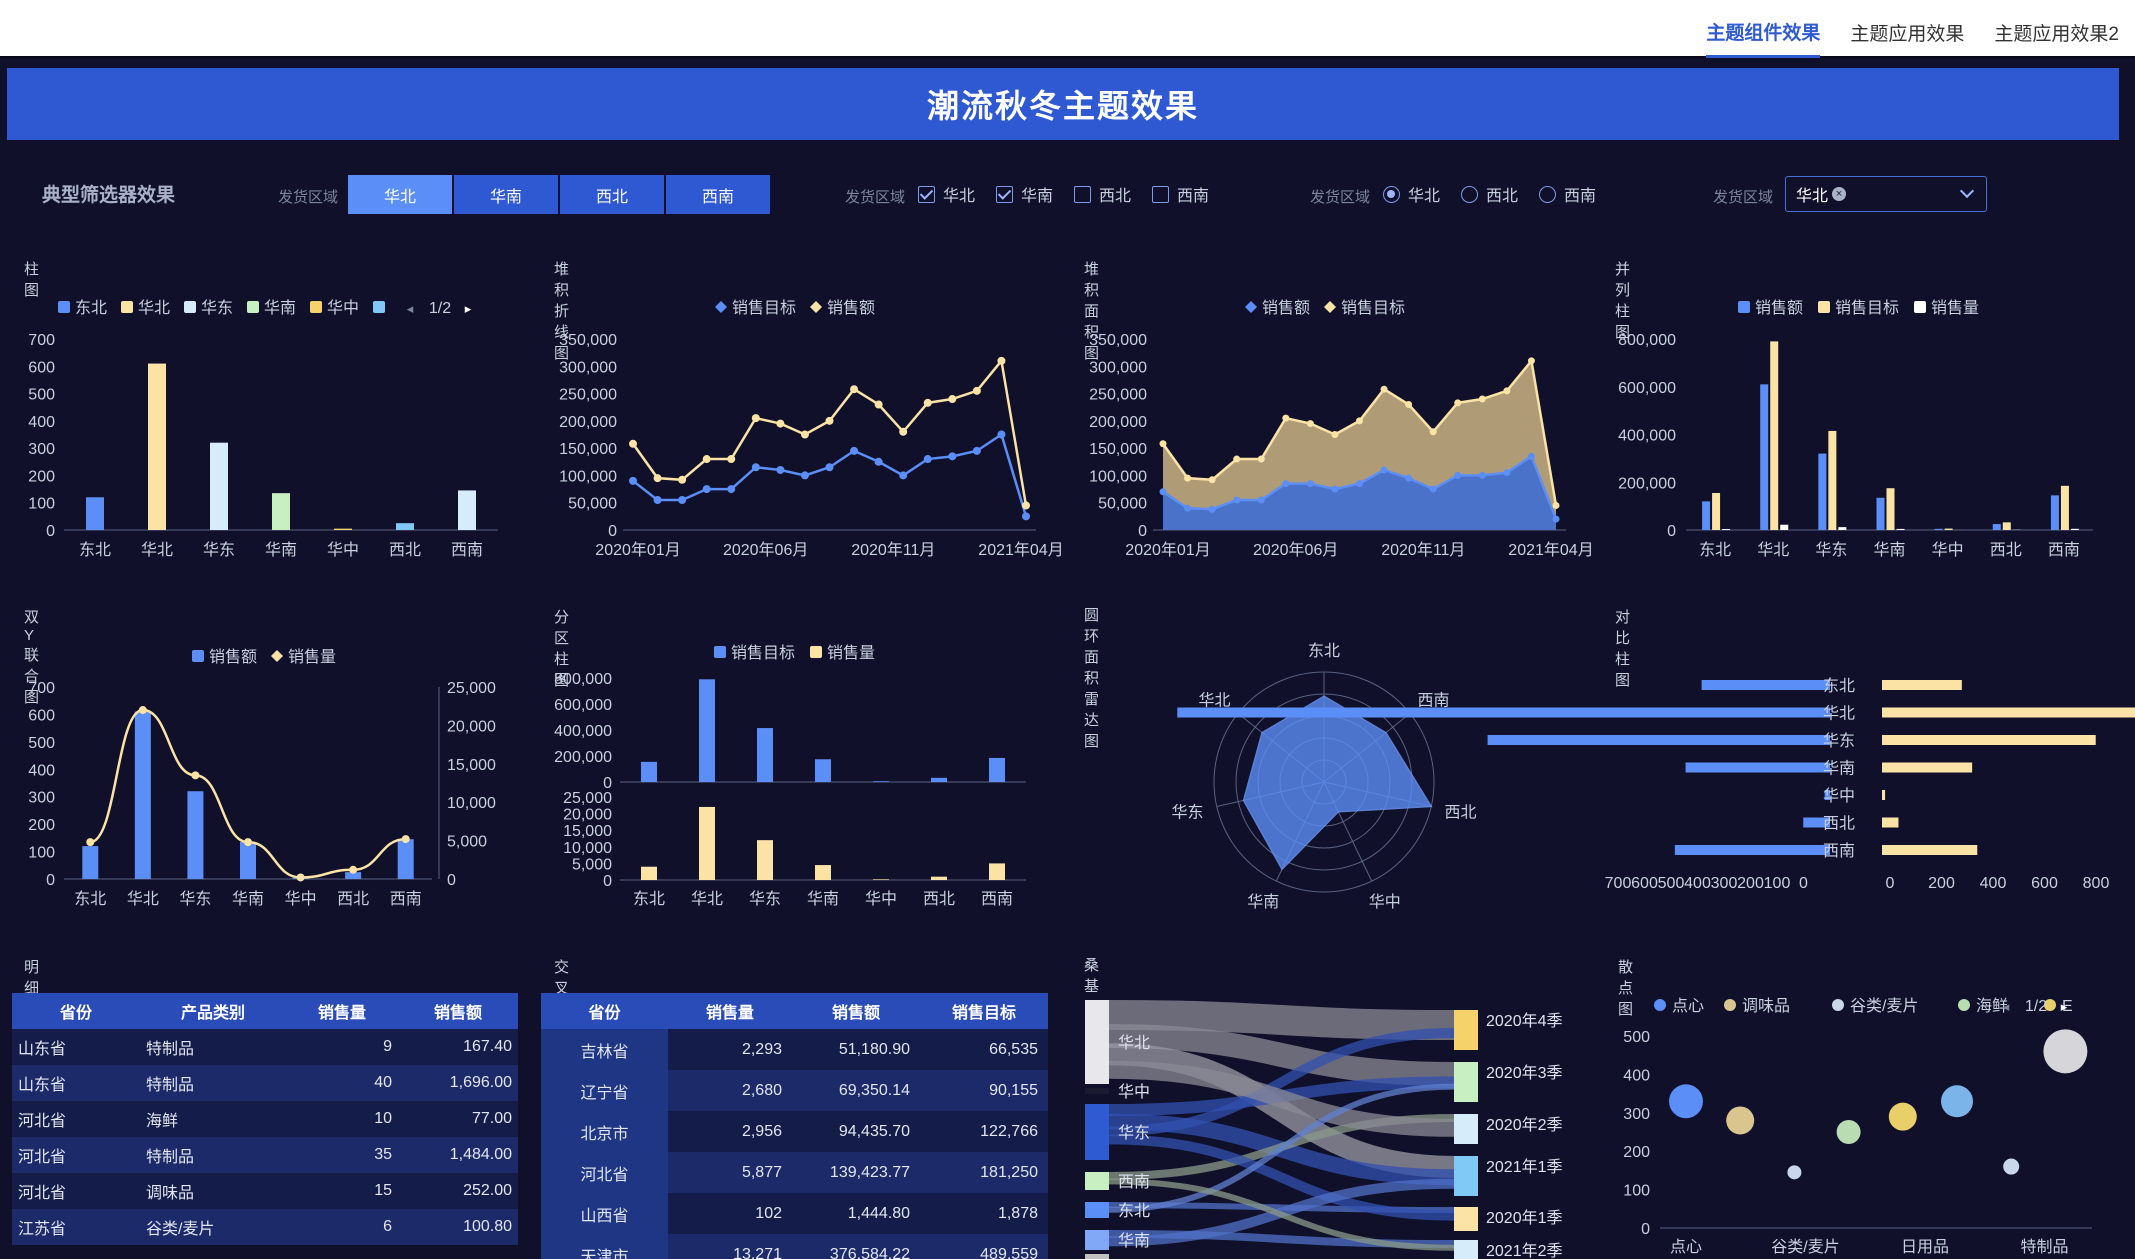 The width and height of the screenshot is (2135, 1259). I want to click on y-tick-label: 0, so click(607, 783).